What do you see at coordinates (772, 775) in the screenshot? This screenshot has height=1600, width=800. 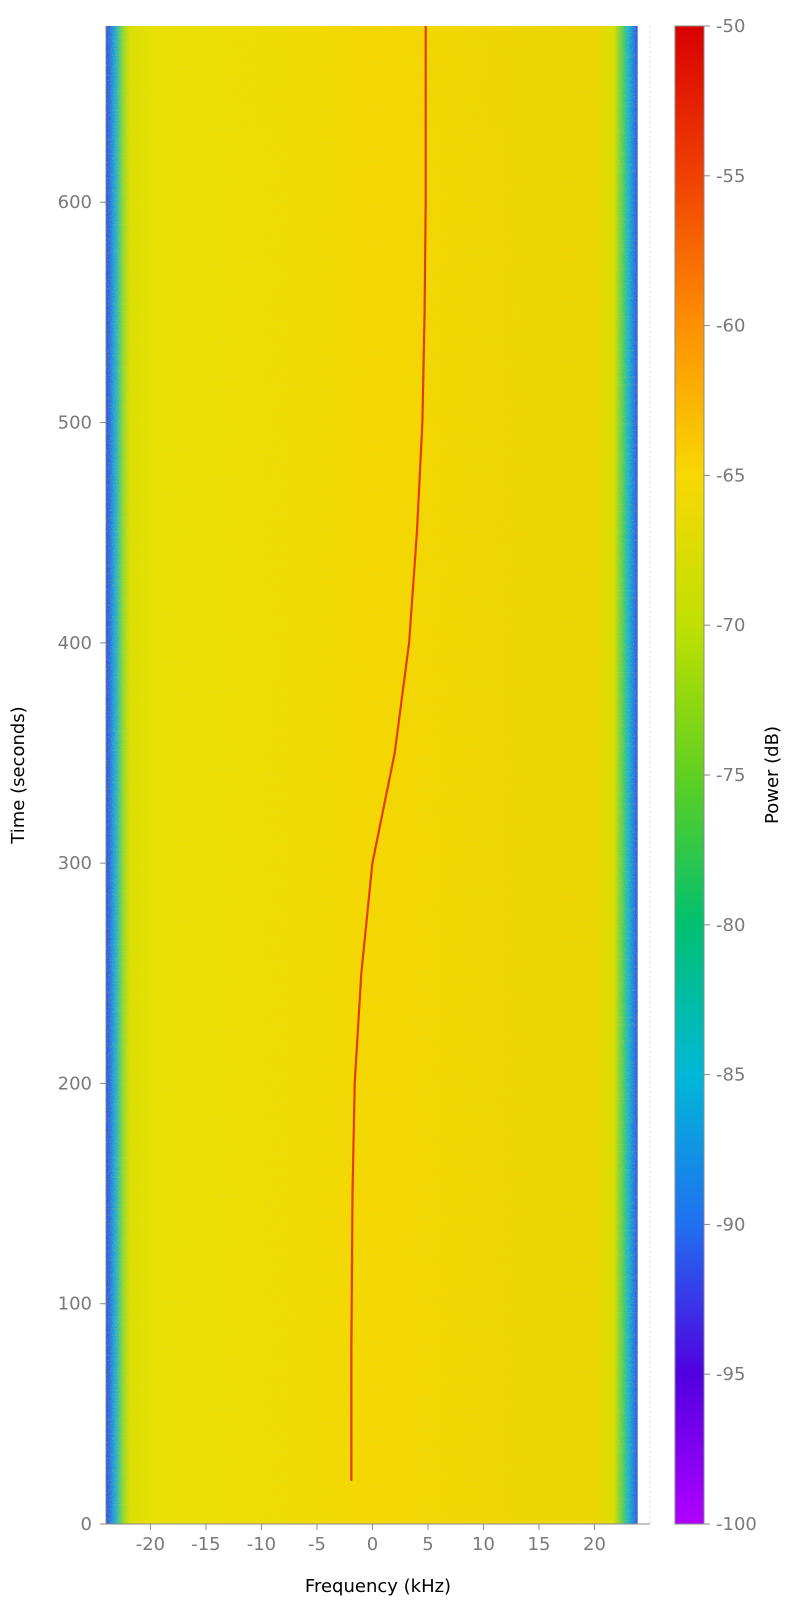 I see `colorbar-label: Power (dB)` at bounding box center [772, 775].